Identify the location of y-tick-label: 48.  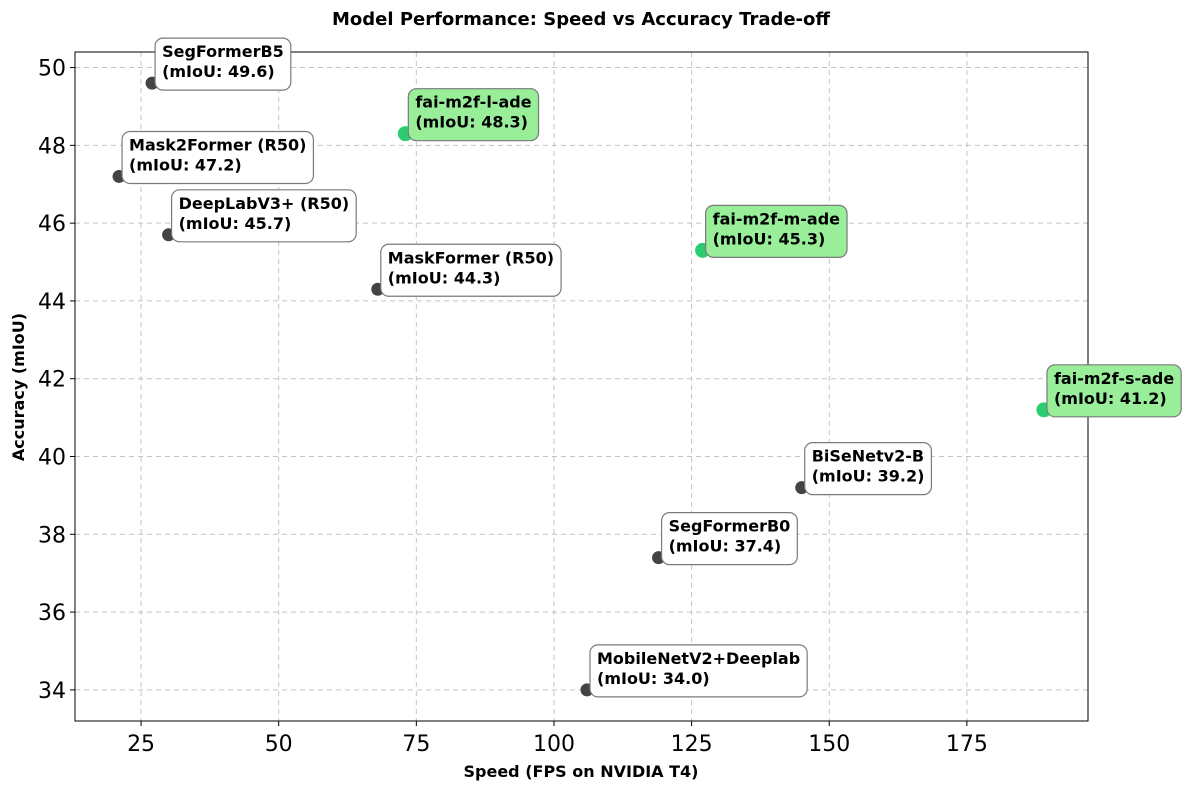
(52, 146).